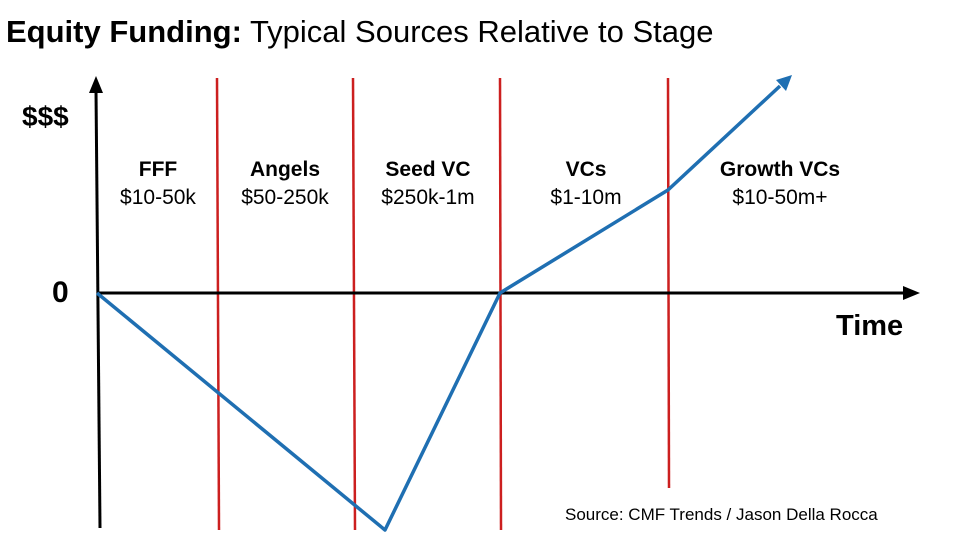 Image resolution: width=960 pixels, height=540 pixels. Describe the element at coordinates (158, 185) in the screenshot. I see `stage-fff: FFF $10-50k` at that location.